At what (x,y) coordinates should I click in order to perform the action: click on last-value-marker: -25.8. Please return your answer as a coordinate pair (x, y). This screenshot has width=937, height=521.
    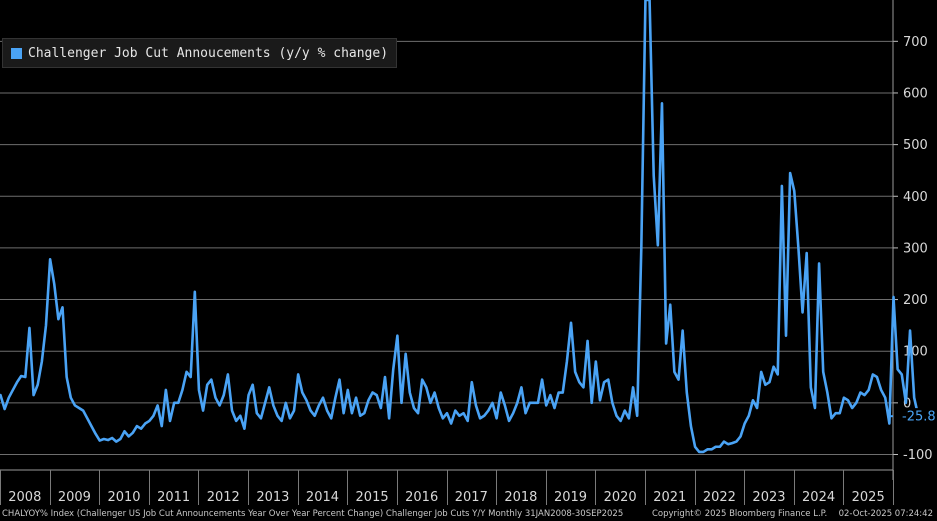
    Looking at the image, I should click on (912, 416).